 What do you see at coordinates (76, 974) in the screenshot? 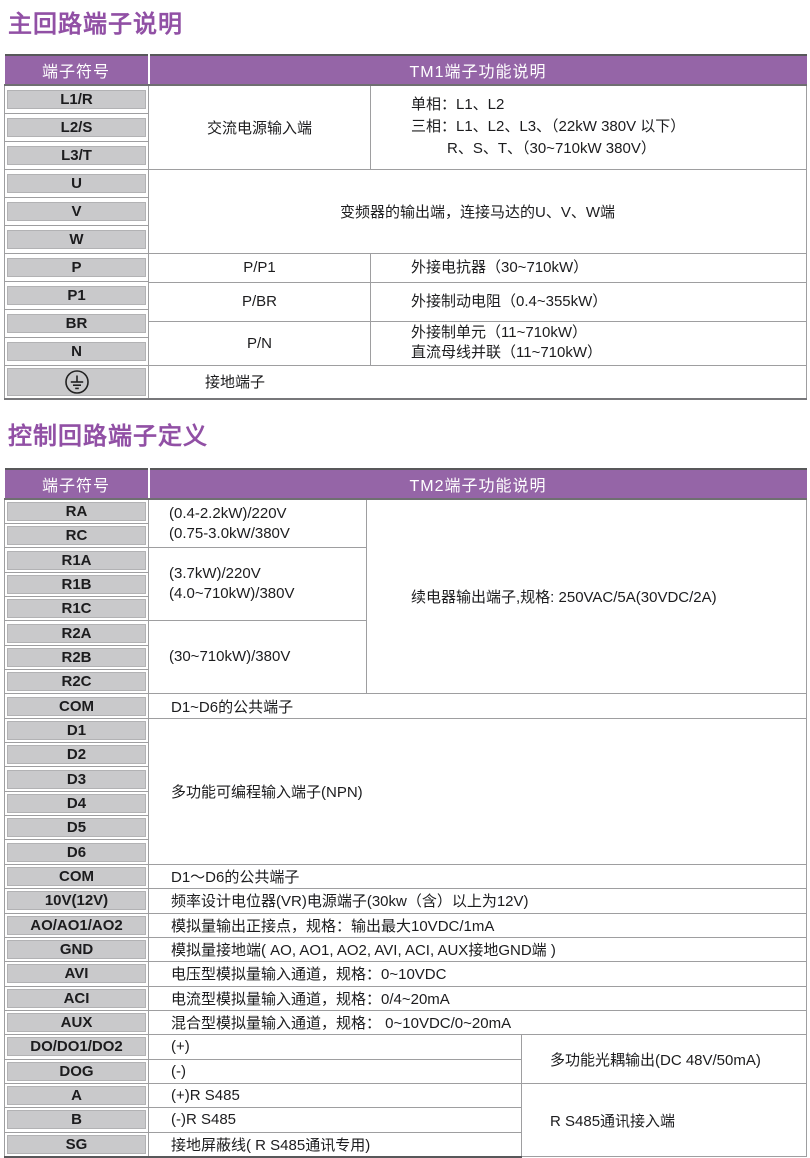
I see `terminal-avi: AVI` at bounding box center [76, 974].